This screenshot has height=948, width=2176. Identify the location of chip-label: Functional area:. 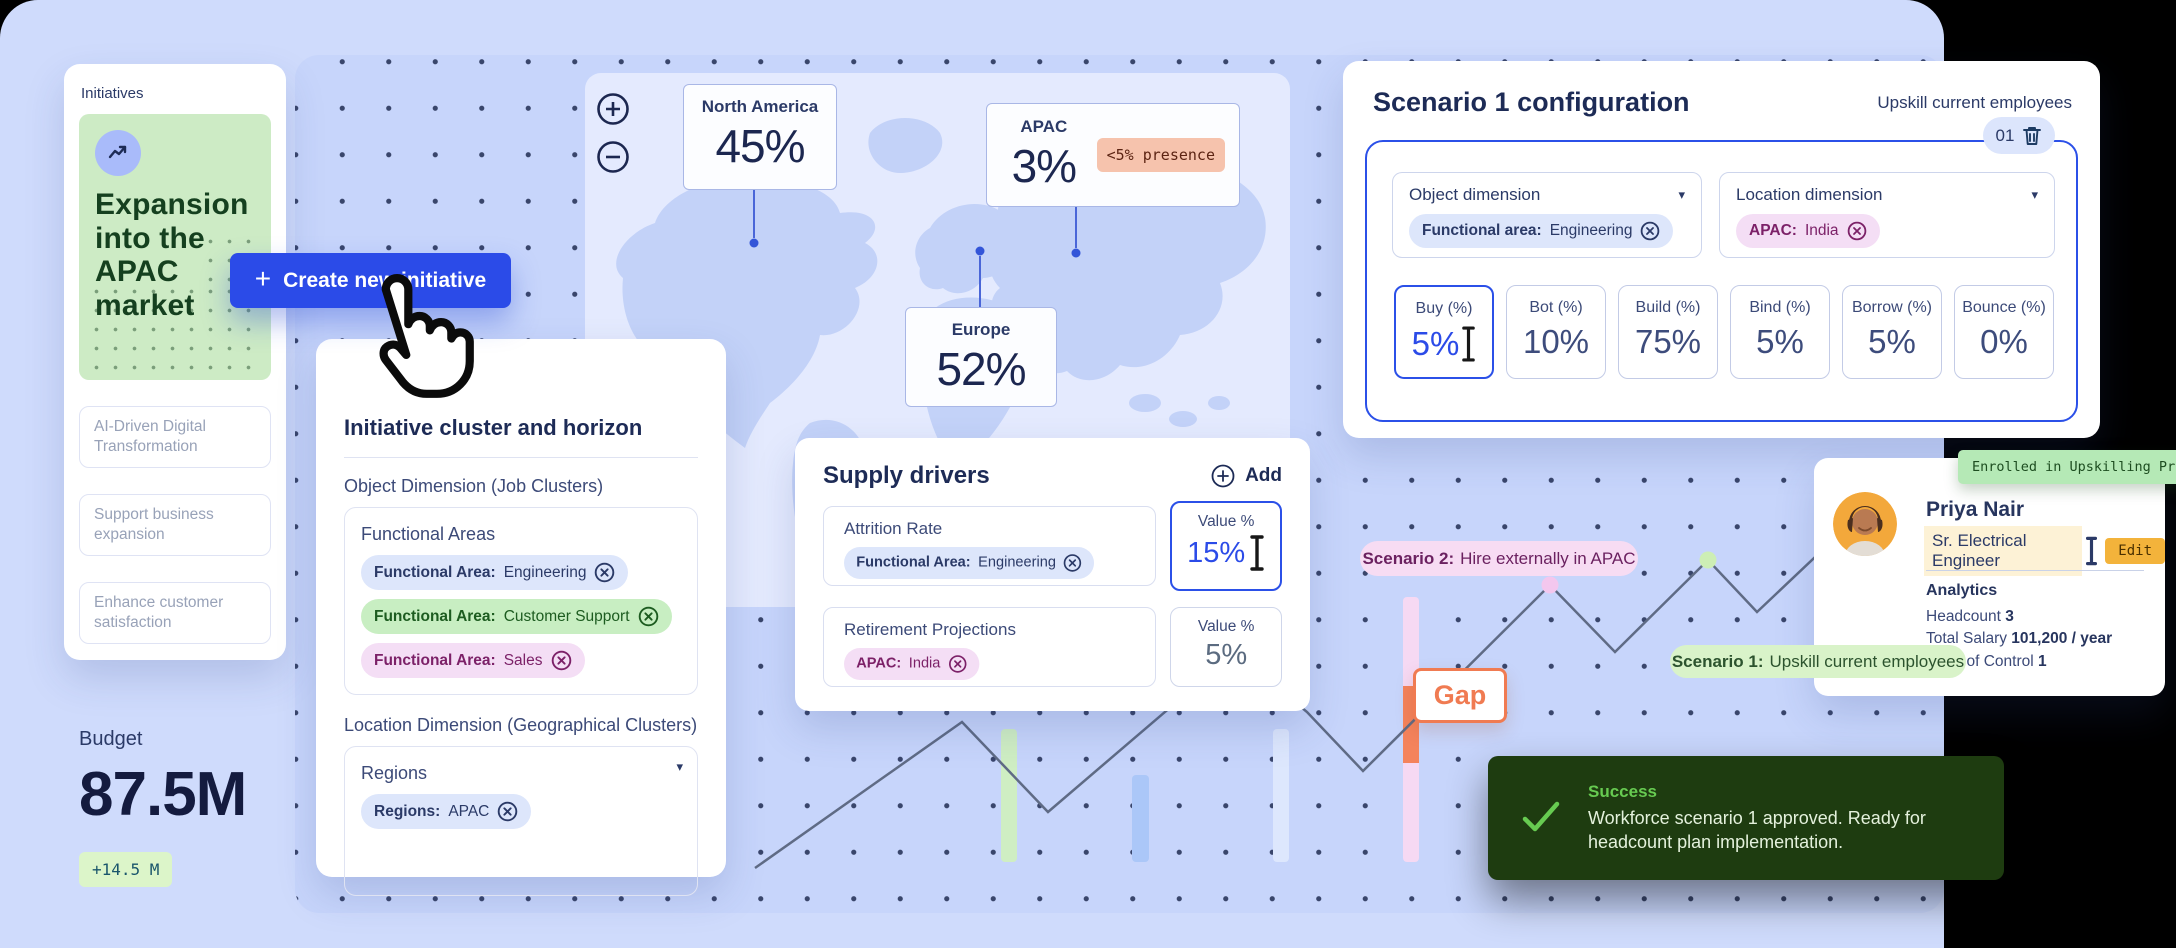
(1482, 230).